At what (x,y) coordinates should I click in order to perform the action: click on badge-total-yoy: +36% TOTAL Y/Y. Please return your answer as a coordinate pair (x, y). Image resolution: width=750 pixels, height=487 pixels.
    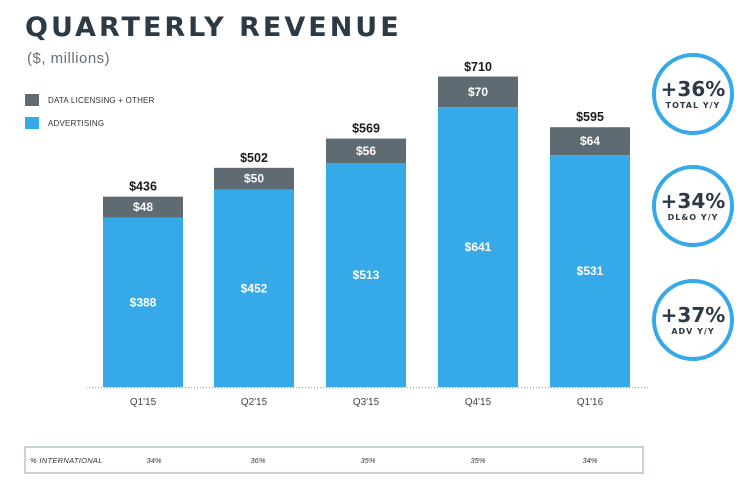
    Looking at the image, I should click on (693, 94).